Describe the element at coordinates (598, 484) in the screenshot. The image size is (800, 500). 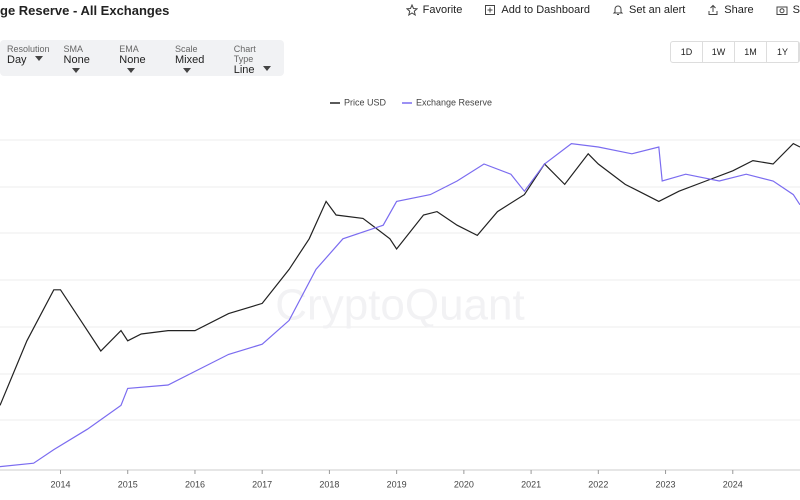
I see `x-tick-label: 2022` at that location.